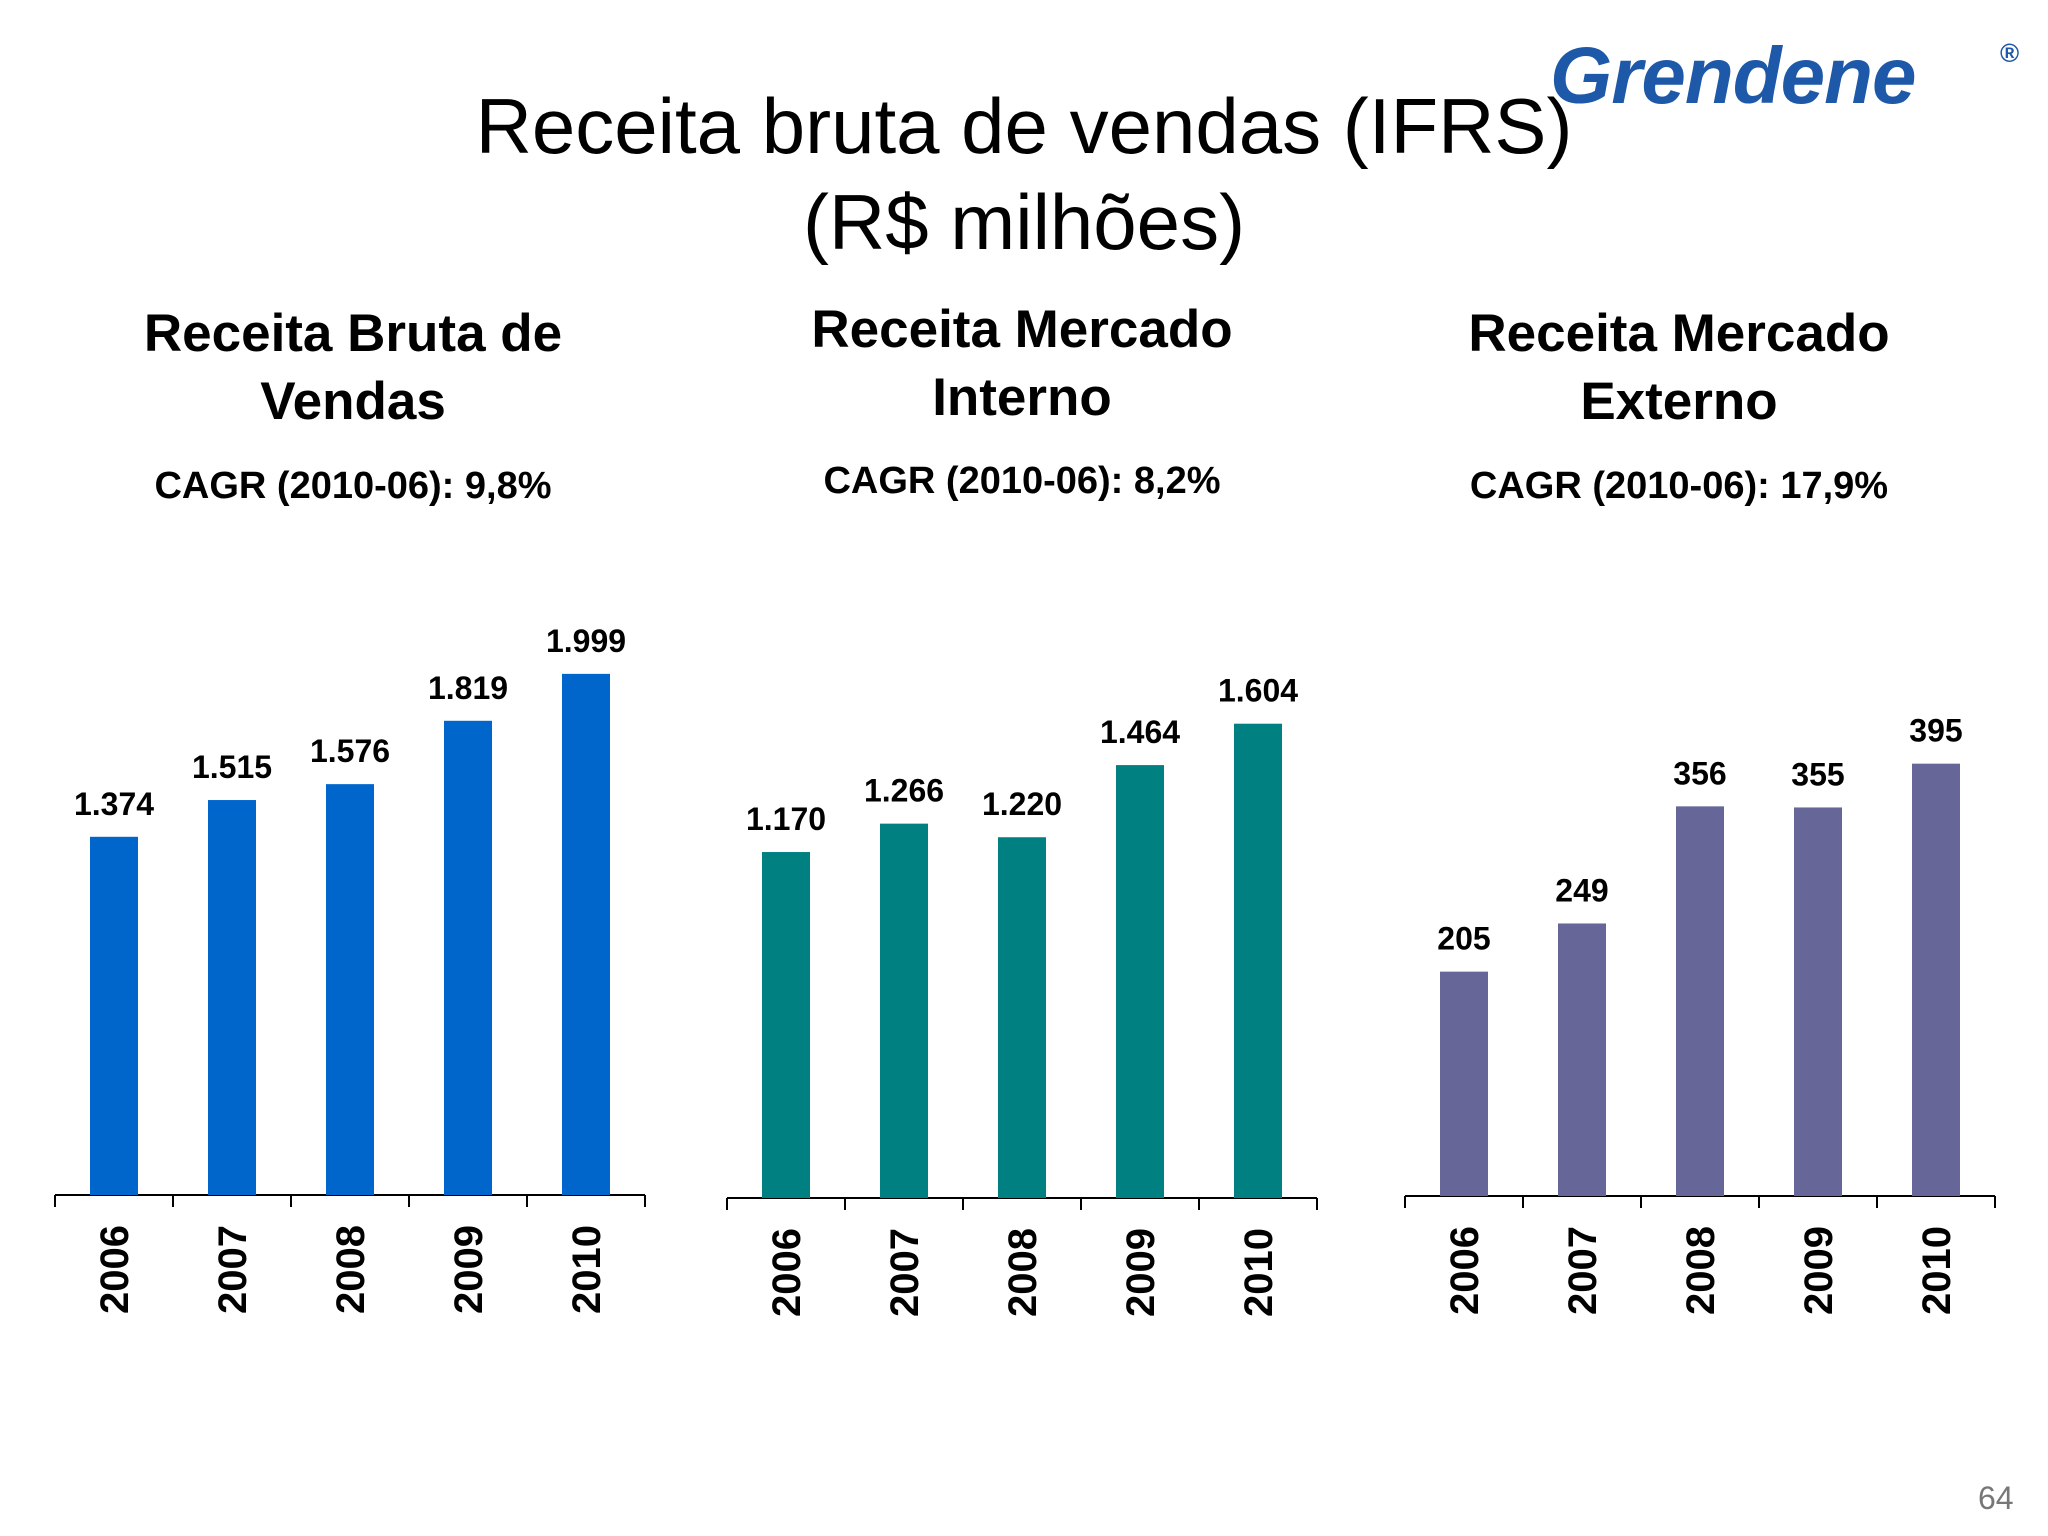  What do you see at coordinates (1733, 75) in the screenshot?
I see `grendene-logo: Grendene` at bounding box center [1733, 75].